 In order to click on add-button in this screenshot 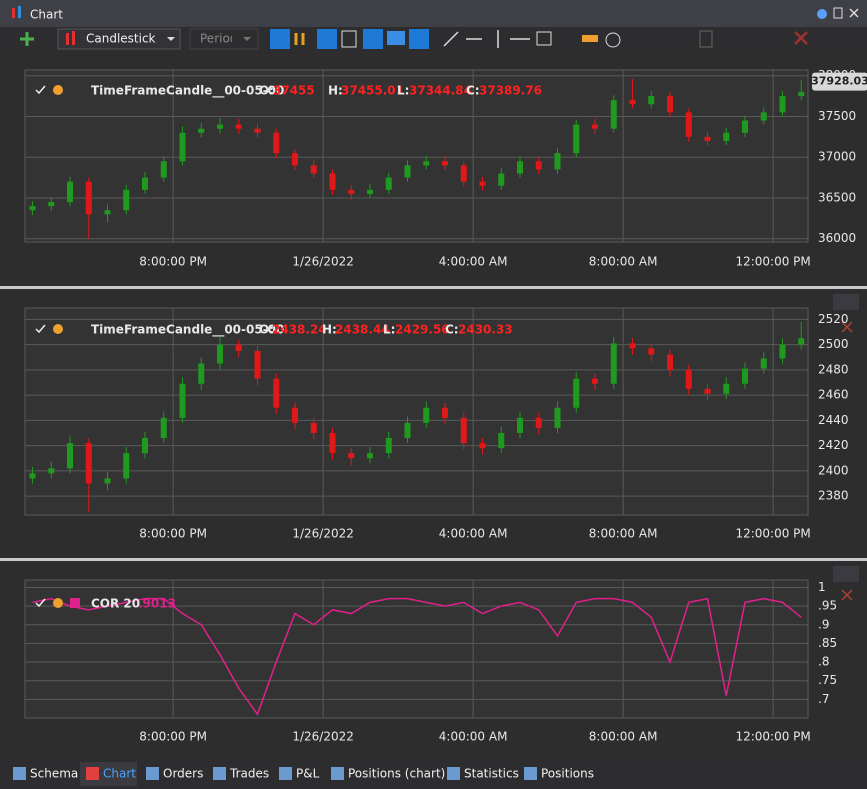, I will do `click(27, 39)`.